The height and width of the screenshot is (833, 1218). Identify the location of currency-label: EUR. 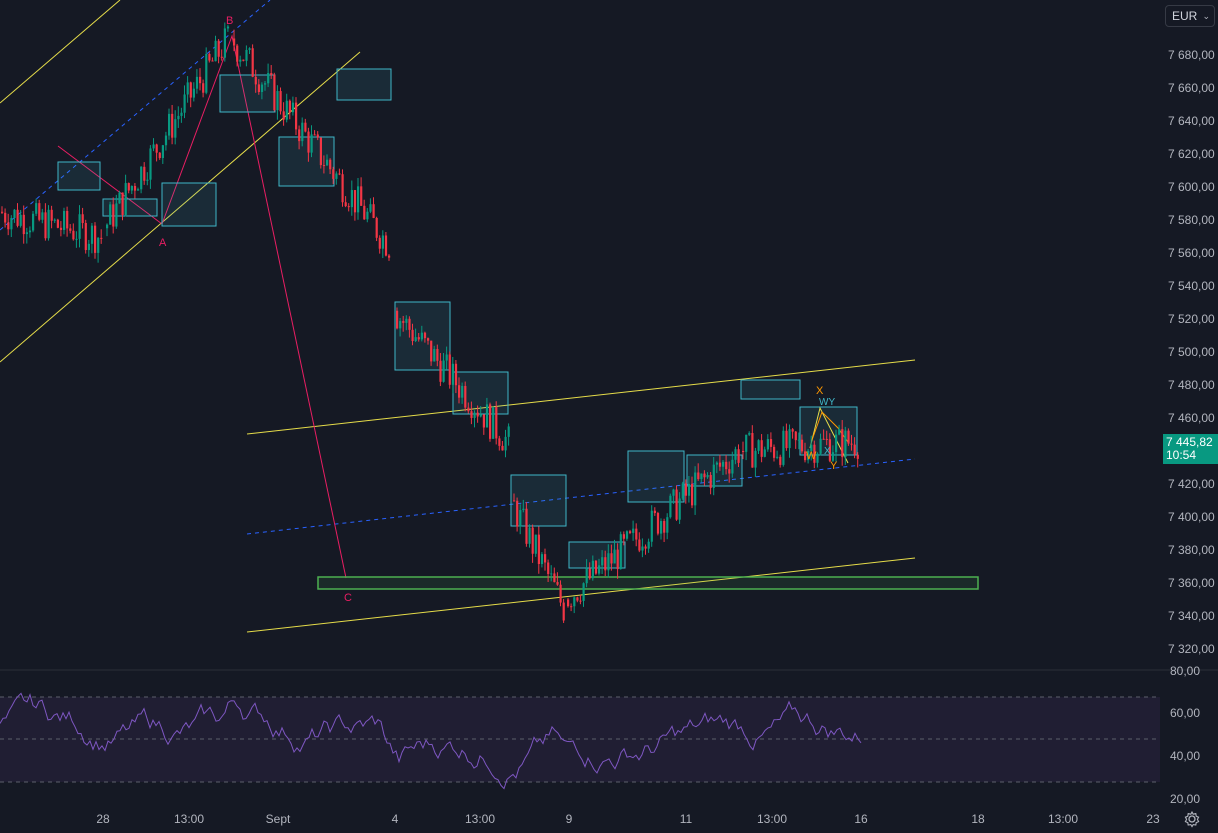
(1185, 16).